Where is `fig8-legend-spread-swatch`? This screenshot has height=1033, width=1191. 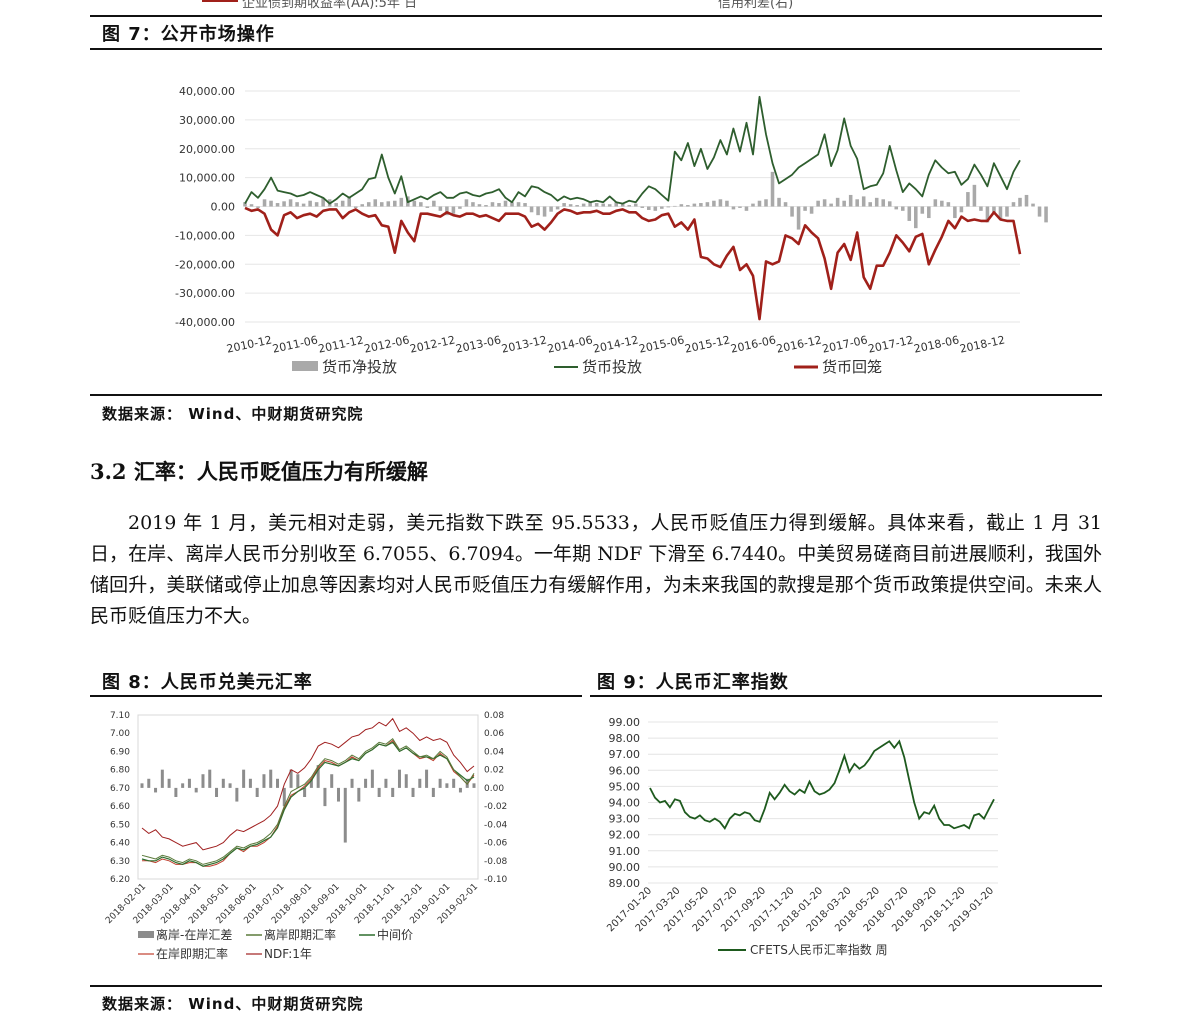
fig8-legend-spread-swatch is located at coordinates (146, 934).